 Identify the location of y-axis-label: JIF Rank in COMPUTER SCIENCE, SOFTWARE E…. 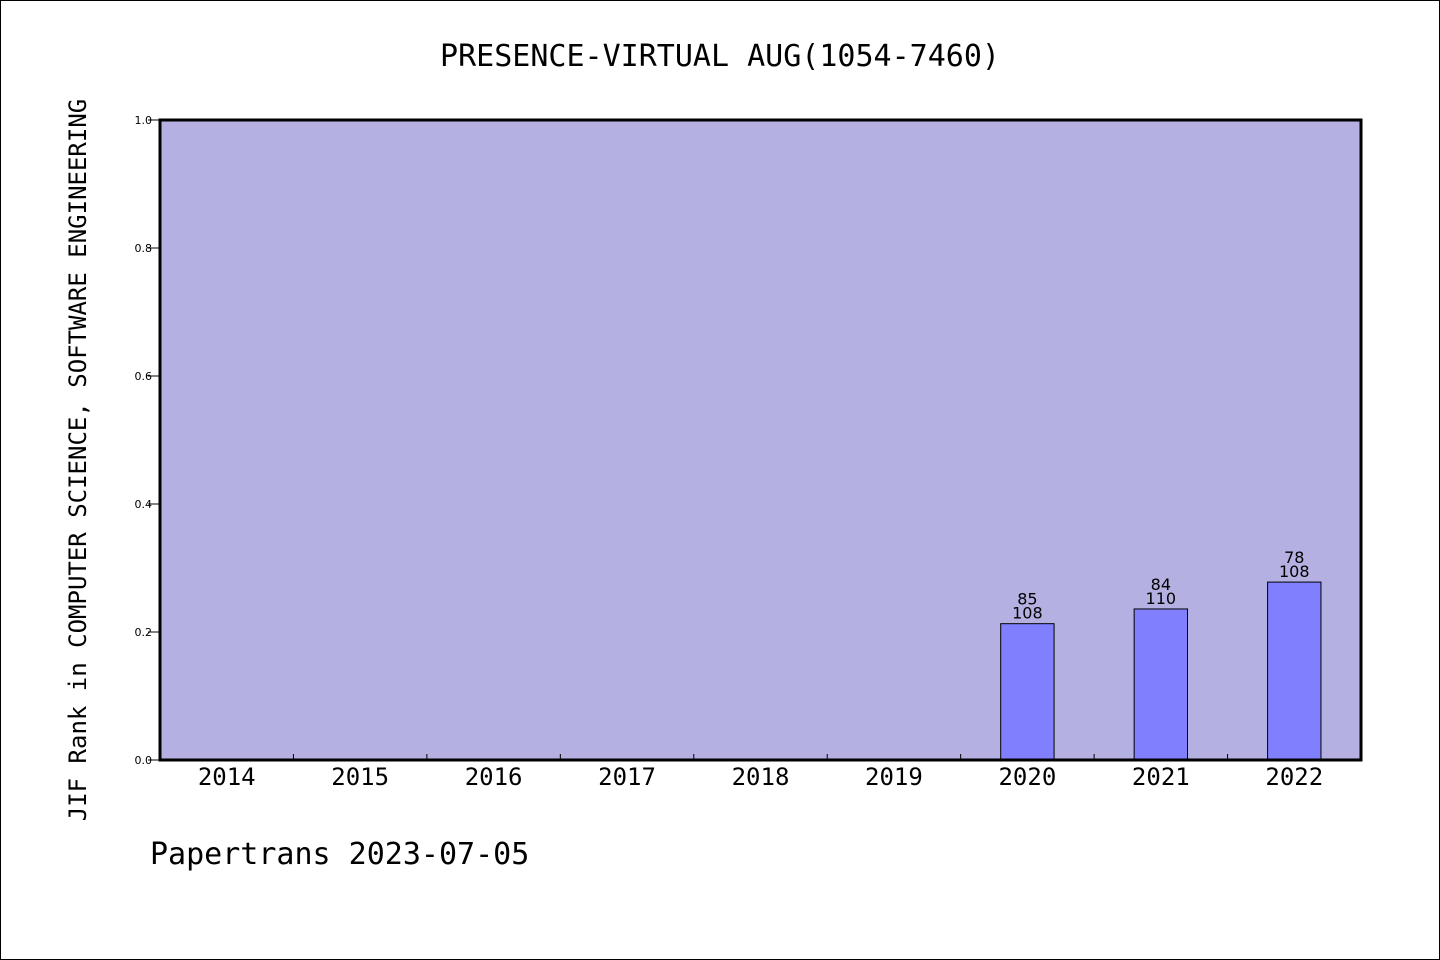
(78, 460).